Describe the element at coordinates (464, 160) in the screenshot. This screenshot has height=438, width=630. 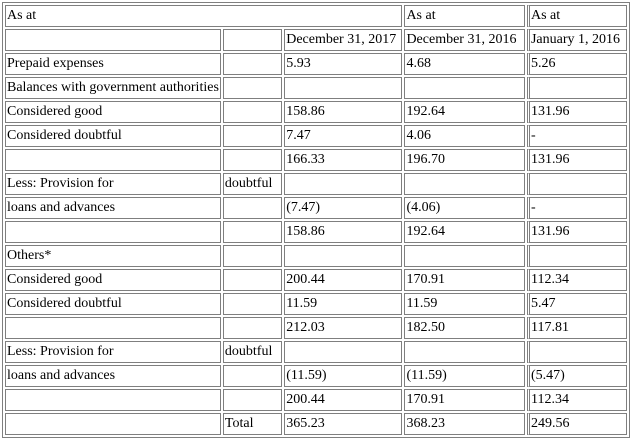
I see `value-2016: 196.70` at that location.